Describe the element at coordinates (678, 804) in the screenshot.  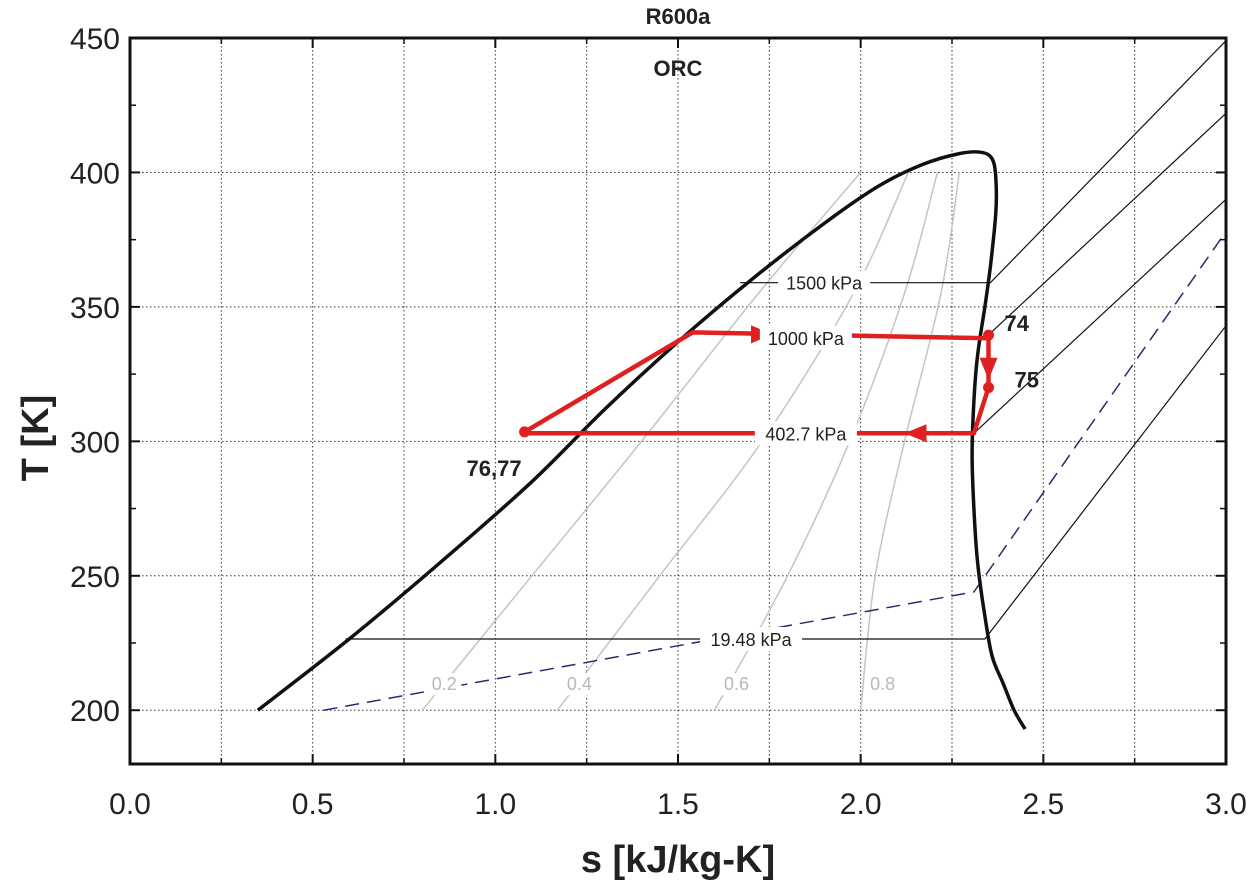
I see `x-tick-label: 1.5` at that location.